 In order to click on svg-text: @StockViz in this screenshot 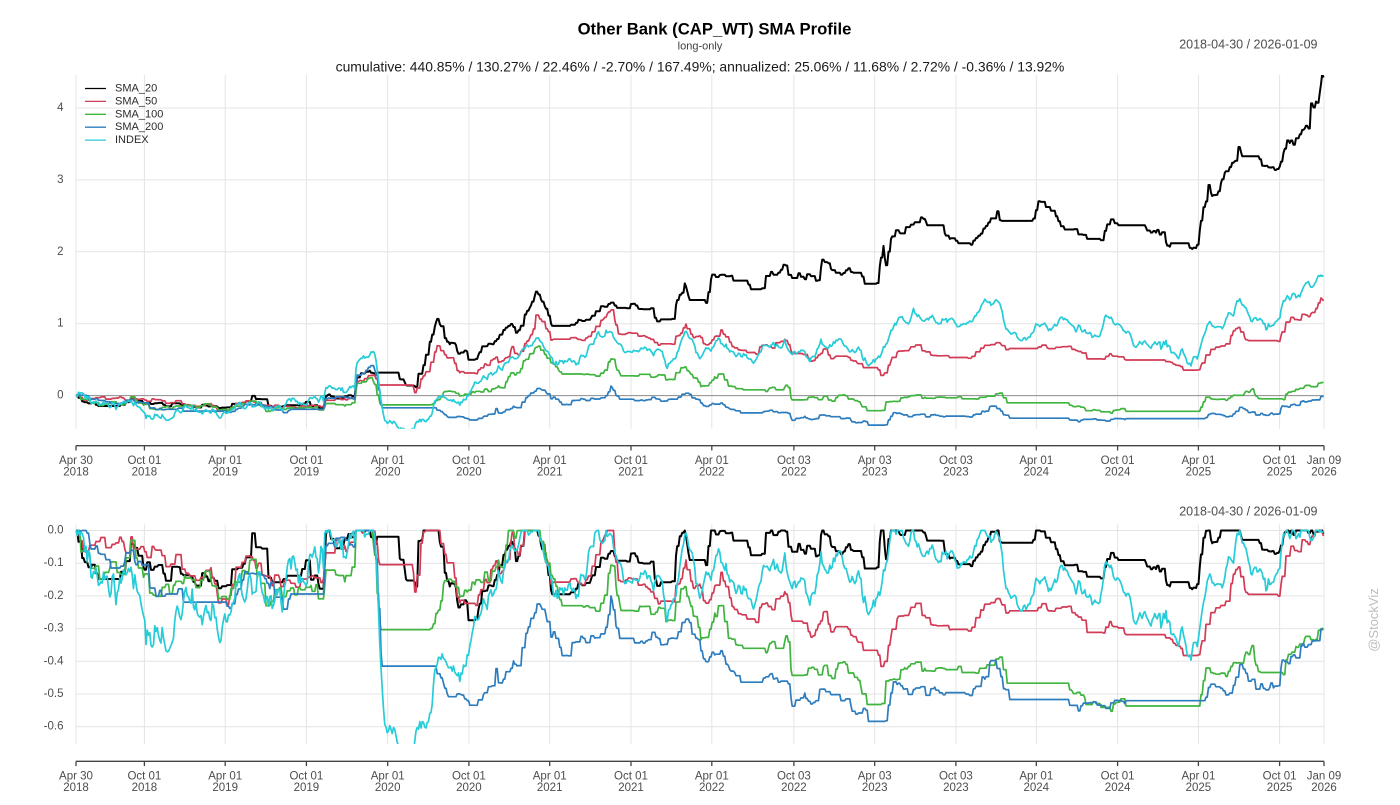, I will do `click(1373, 620)`.